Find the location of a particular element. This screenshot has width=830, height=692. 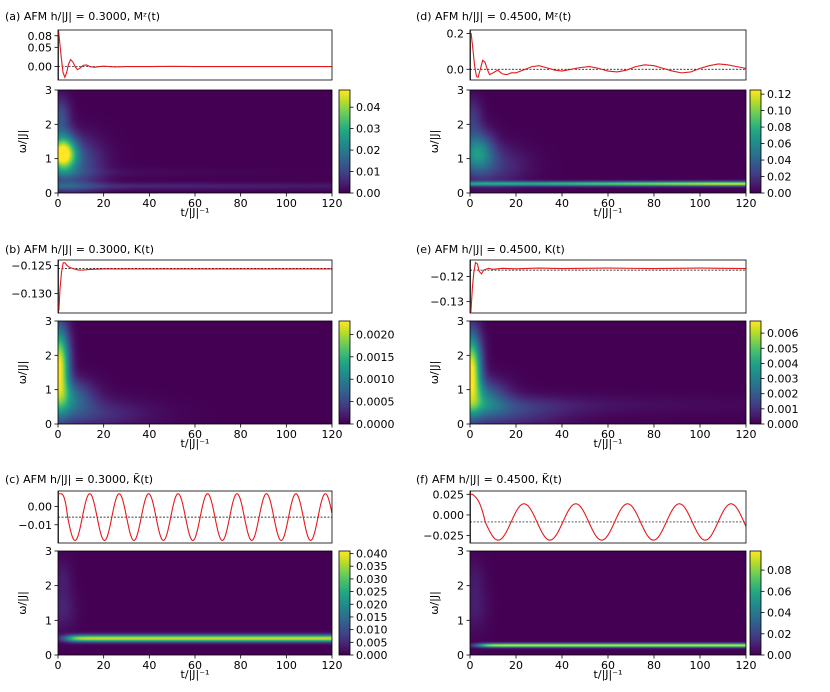

ytick-label: 0.05 is located at coordinates (40, 47).